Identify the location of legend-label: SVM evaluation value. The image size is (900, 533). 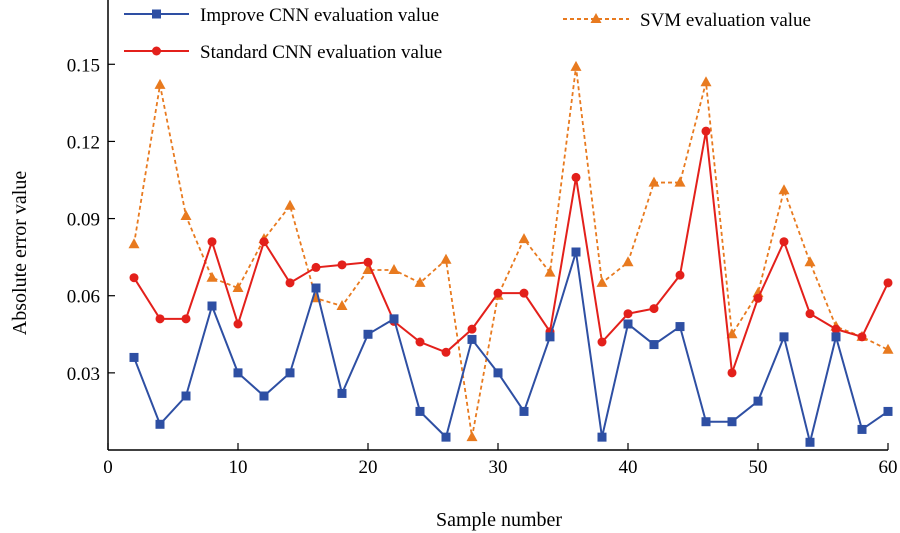
(725, 20).